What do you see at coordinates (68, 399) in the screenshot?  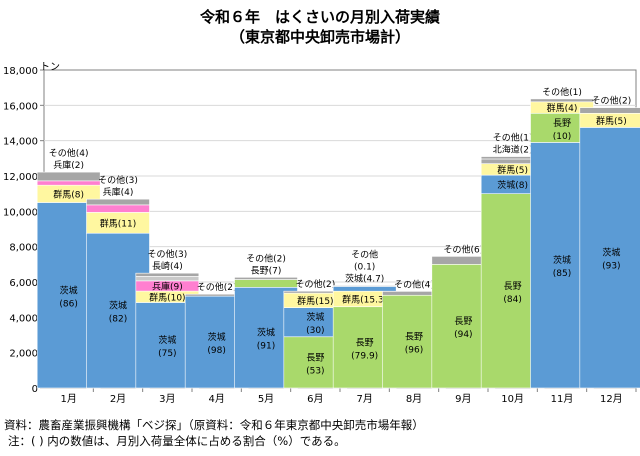 I see `x-tick-label: 1月` at bounding box center [68, 399].